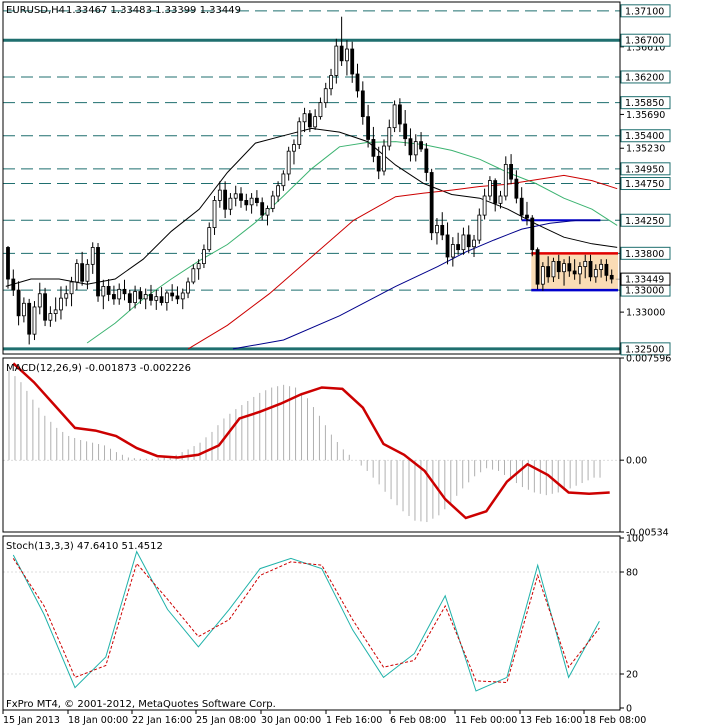 The image size is (713, 728). I want to click on time-tick-label: 18 Jan 00:00, so click(98, 720).